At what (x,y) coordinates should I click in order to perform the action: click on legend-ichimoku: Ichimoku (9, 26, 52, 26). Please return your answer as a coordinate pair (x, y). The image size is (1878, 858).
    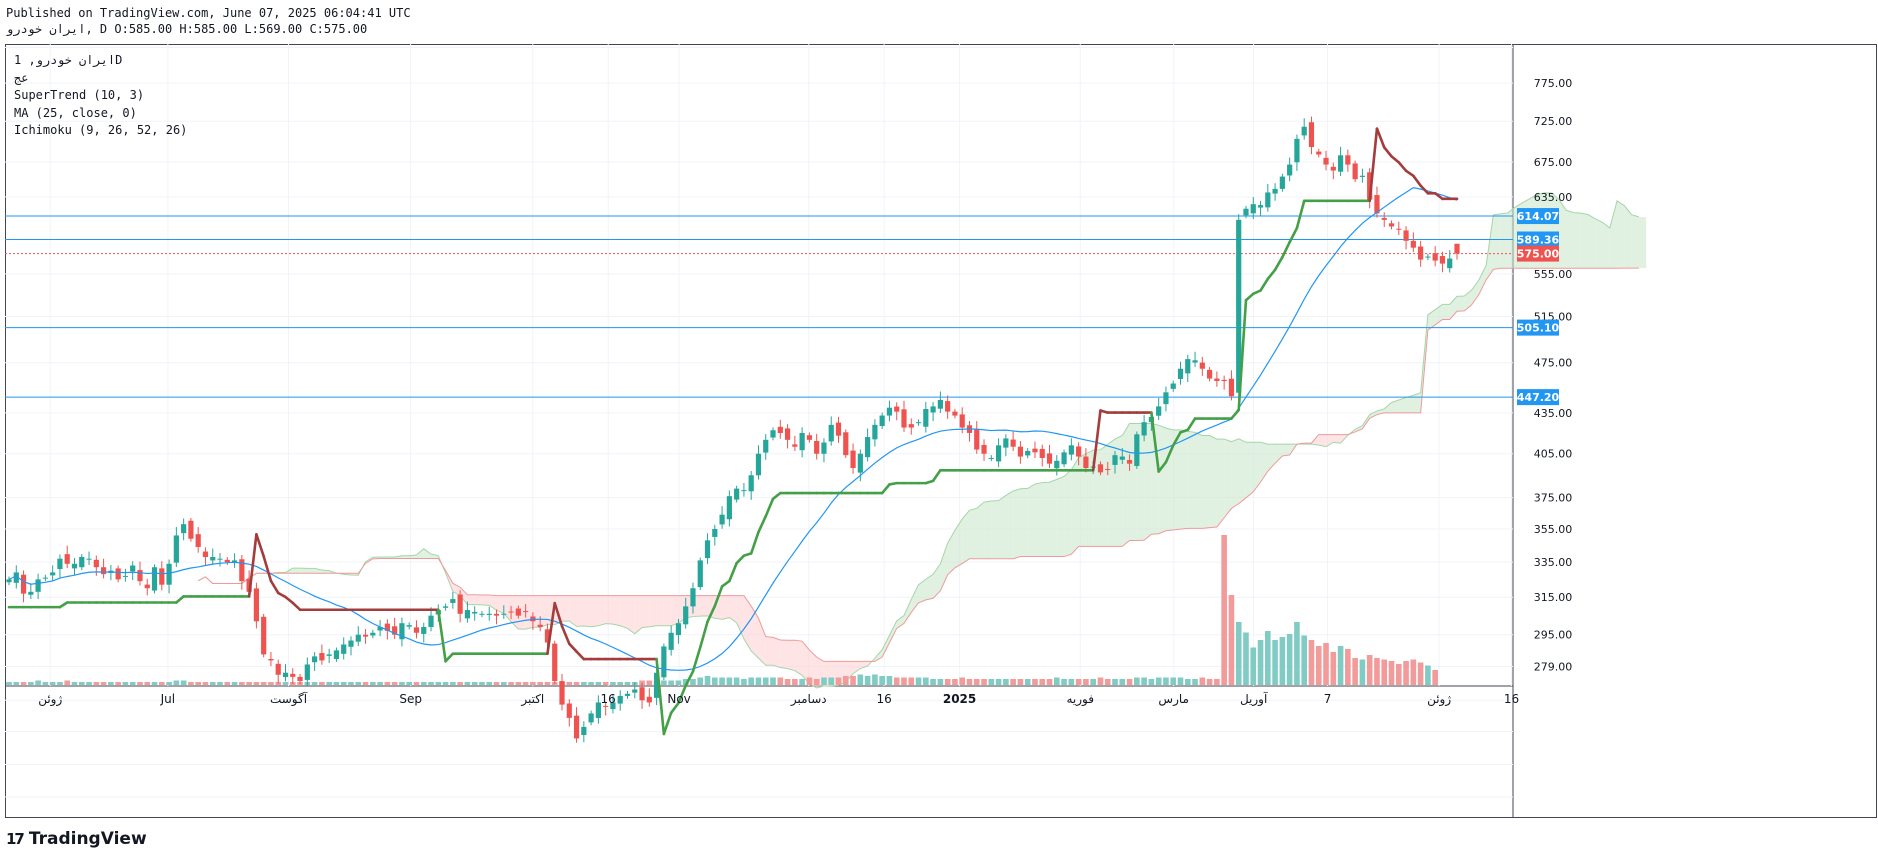
    Looking at the image, I should click on (101, 130).